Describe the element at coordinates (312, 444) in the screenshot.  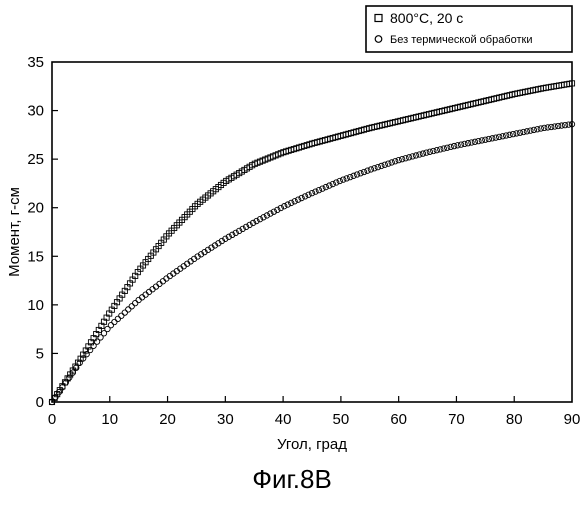
I see `x-axis-label: Угол, град` at that location.